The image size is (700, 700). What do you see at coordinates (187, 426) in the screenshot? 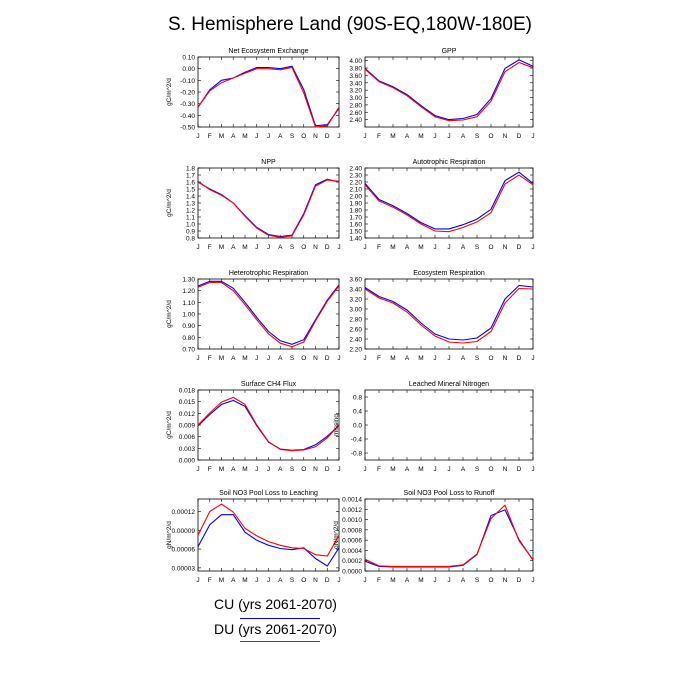
I see `panel-6-ytick-label: 0.009` at bounding box center [187, 426].